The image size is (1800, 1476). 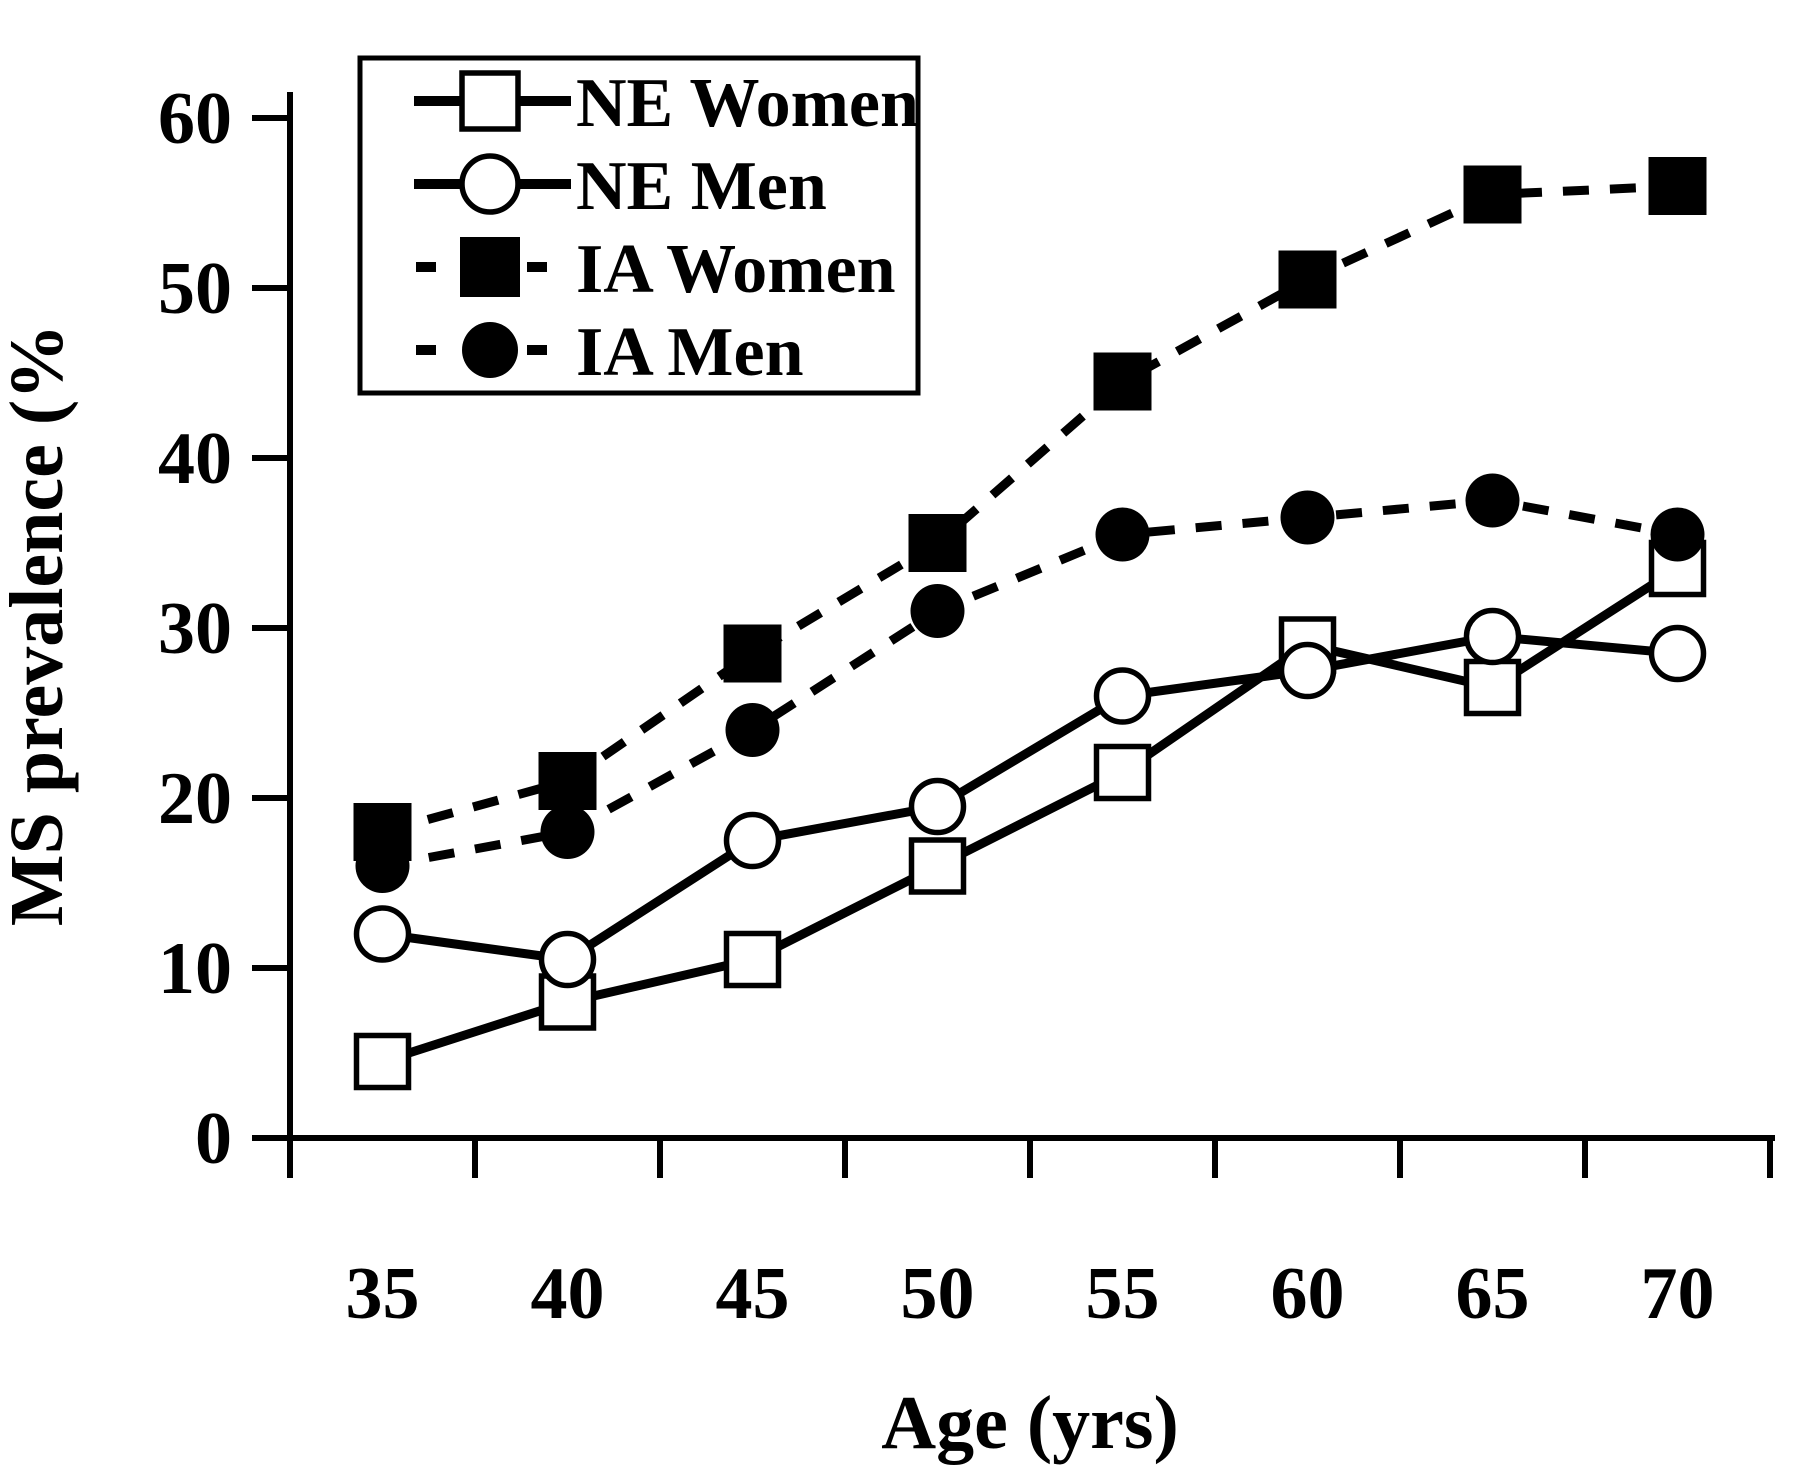 What do you see at coordinates (690, 352) in the screenshot?
I see `legend-label: IA Men` at bounding box center [690, 352].